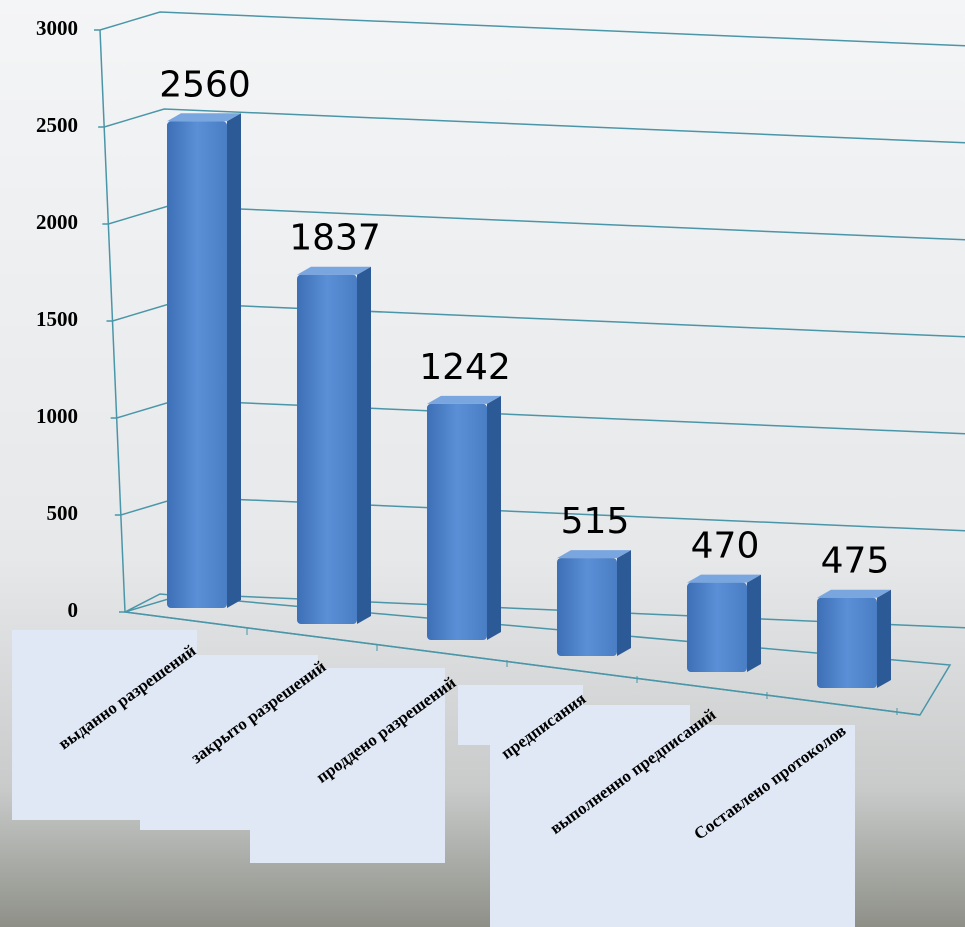 The image size is (965, 927). Describe the element at coordinates (465, 367) in the screenshot. I see `value-label: 1242` at that location.